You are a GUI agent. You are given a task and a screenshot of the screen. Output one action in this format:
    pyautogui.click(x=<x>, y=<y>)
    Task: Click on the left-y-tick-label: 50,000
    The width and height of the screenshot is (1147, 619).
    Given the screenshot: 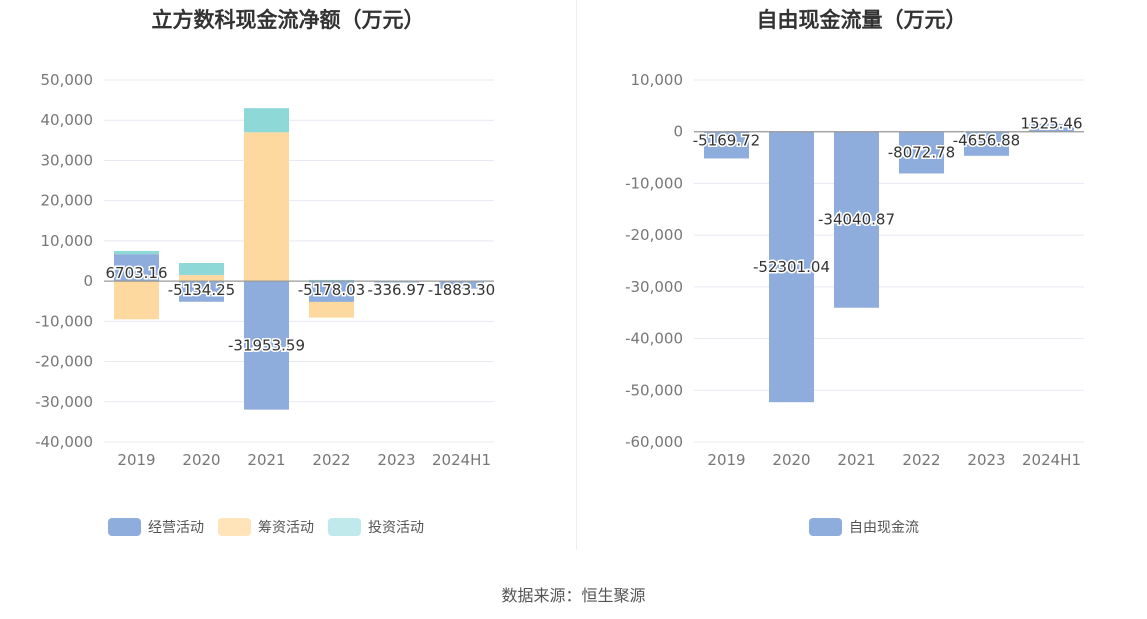 What is the action you would take?
    pyautogui.click(x=67, y=80)
    